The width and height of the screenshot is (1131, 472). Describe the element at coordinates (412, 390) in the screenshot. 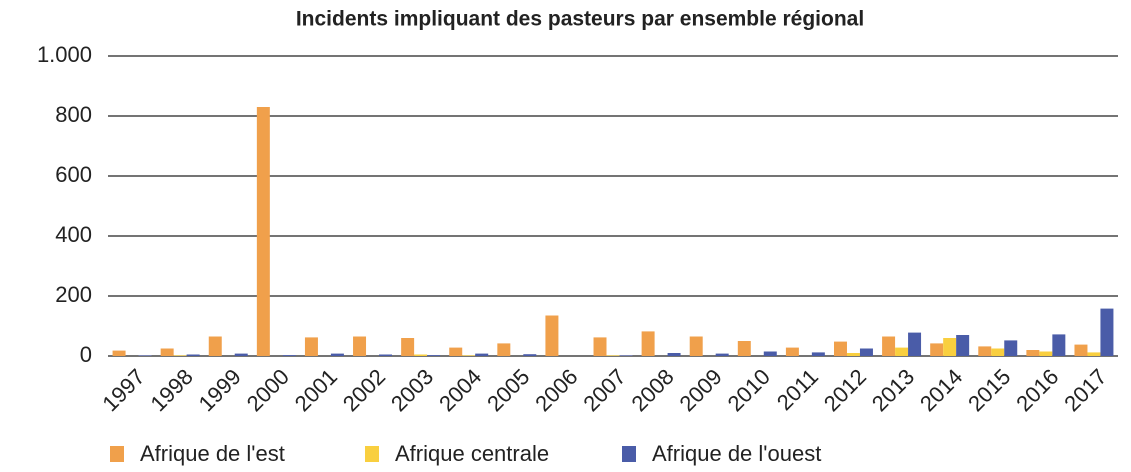

I see `x-tick-label: 2003` at that location.